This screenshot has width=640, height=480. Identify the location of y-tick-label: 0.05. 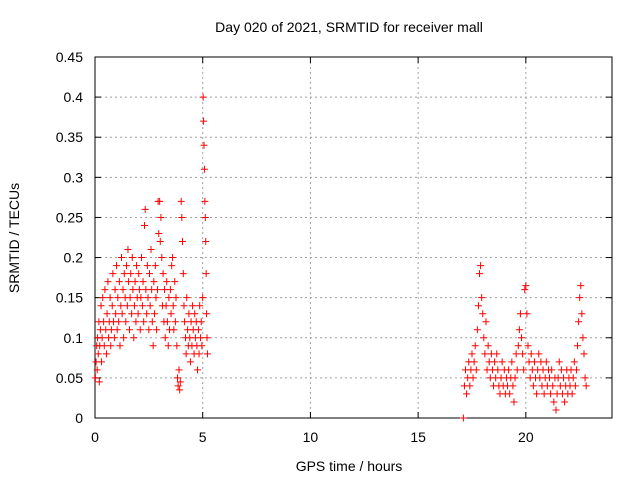
(69, 378).